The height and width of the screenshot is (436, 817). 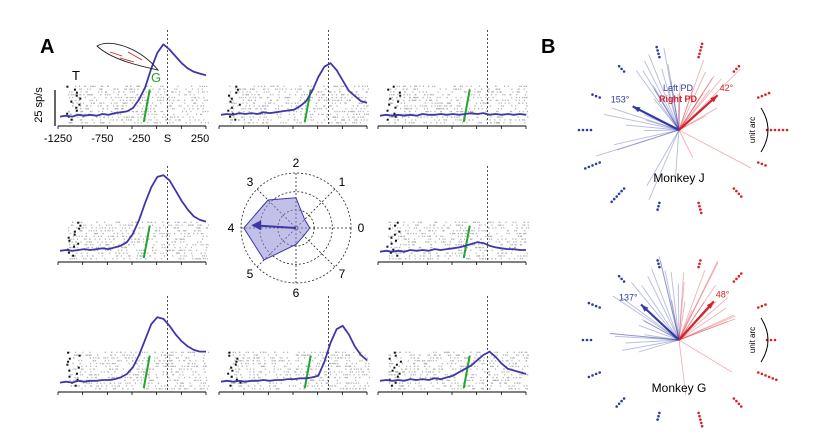 I want to click on polar-direction-label: 4, so click(x=231, y=228).